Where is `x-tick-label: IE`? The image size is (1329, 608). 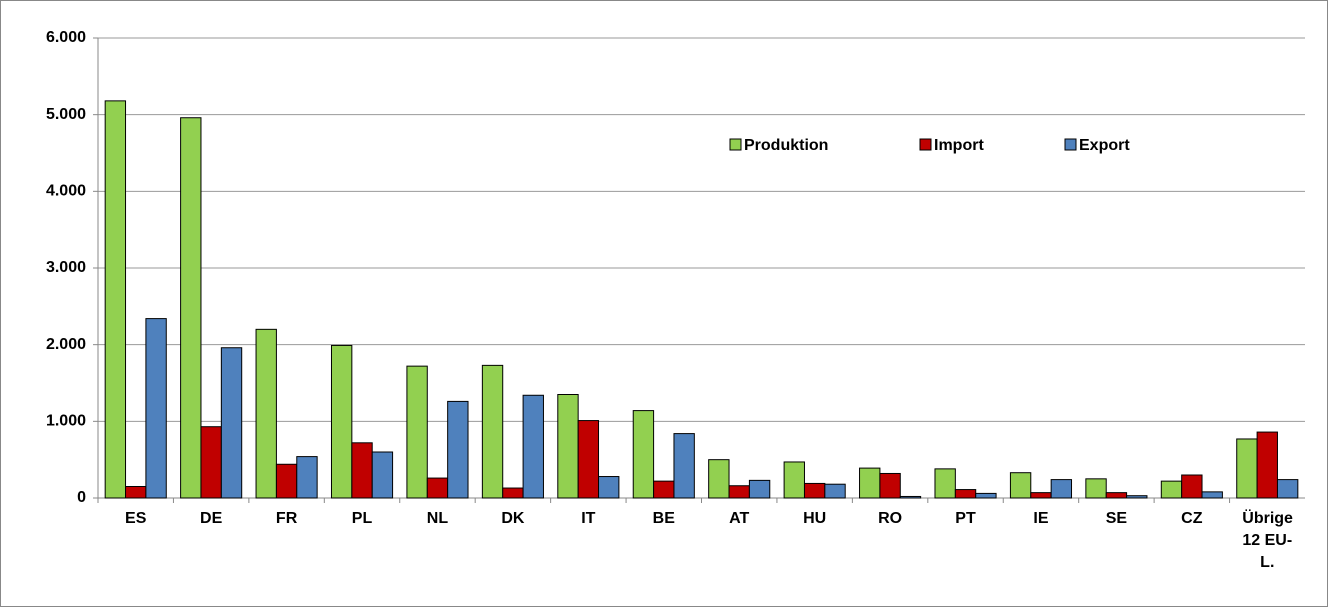 x-tick-label: IE is located at coordinates (1041, 518).